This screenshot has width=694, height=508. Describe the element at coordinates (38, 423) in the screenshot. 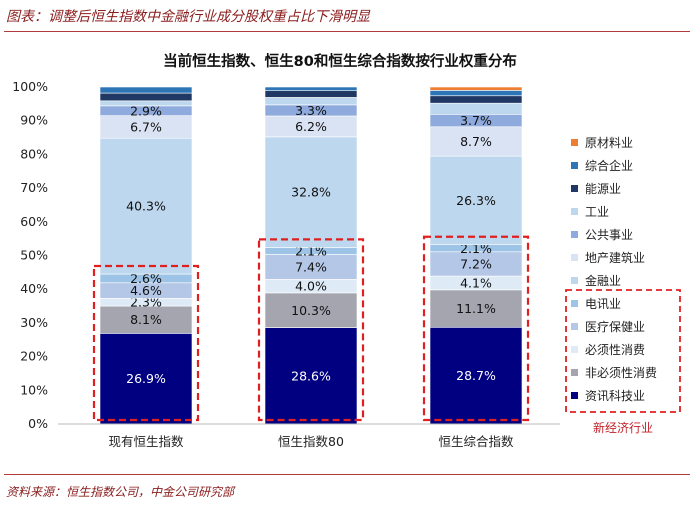

I see `y-tick-label: 0%` at that location.